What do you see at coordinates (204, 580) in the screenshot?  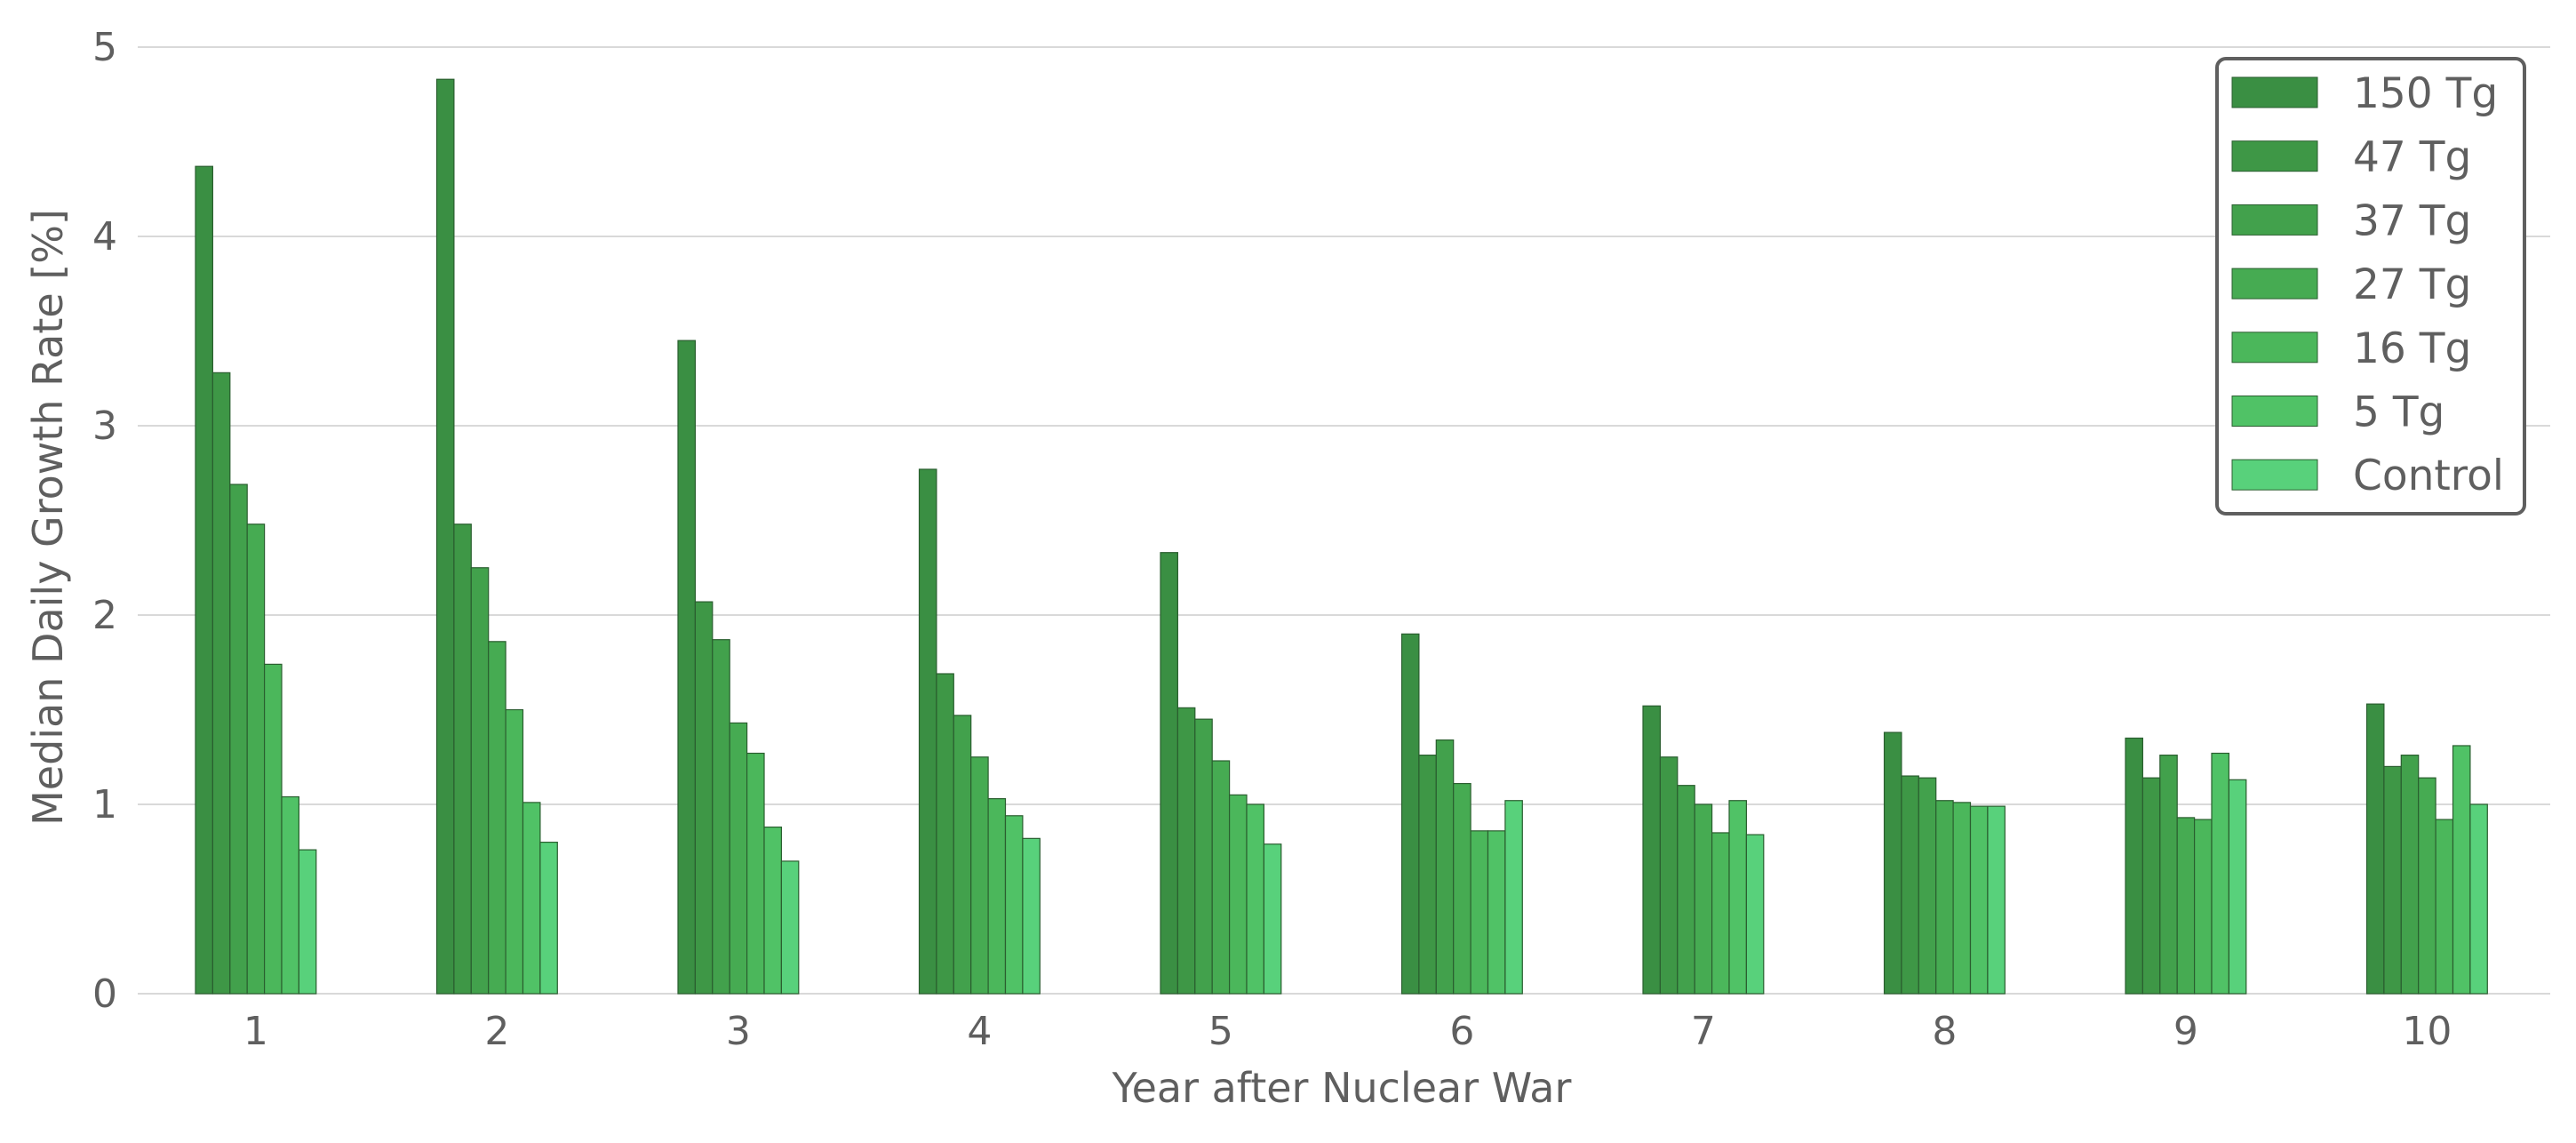 I see `bar-year-1-150-tg` at bounding box center [204, 580].